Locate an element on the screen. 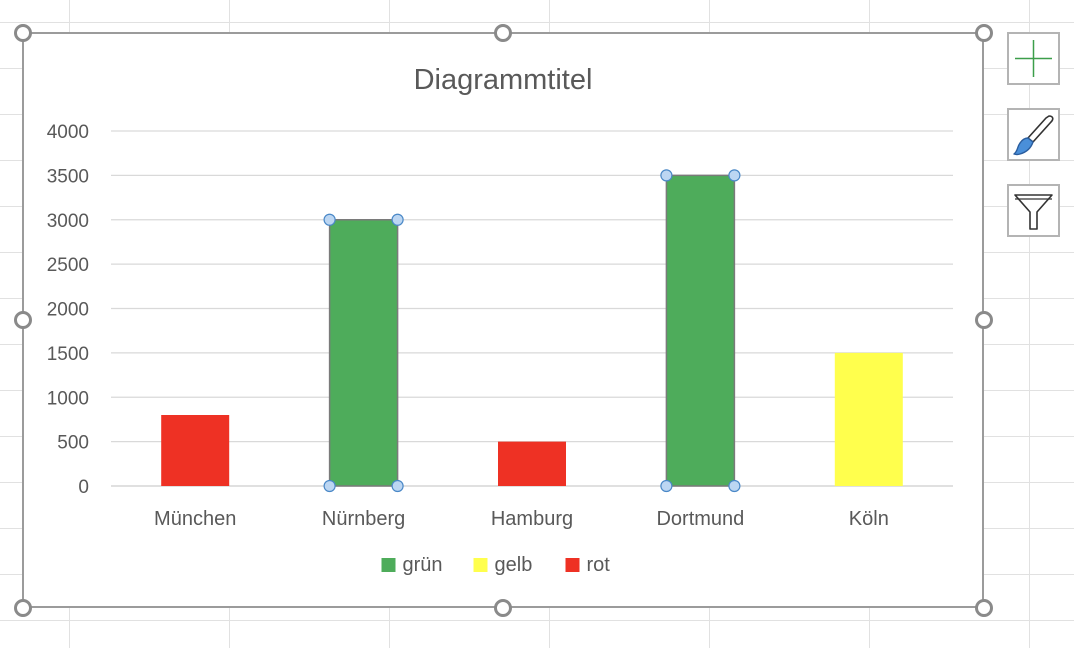 The height and width of the screenshot is (648, 1074). y-tick-label: 1500 is located at coordinates (68, 354).